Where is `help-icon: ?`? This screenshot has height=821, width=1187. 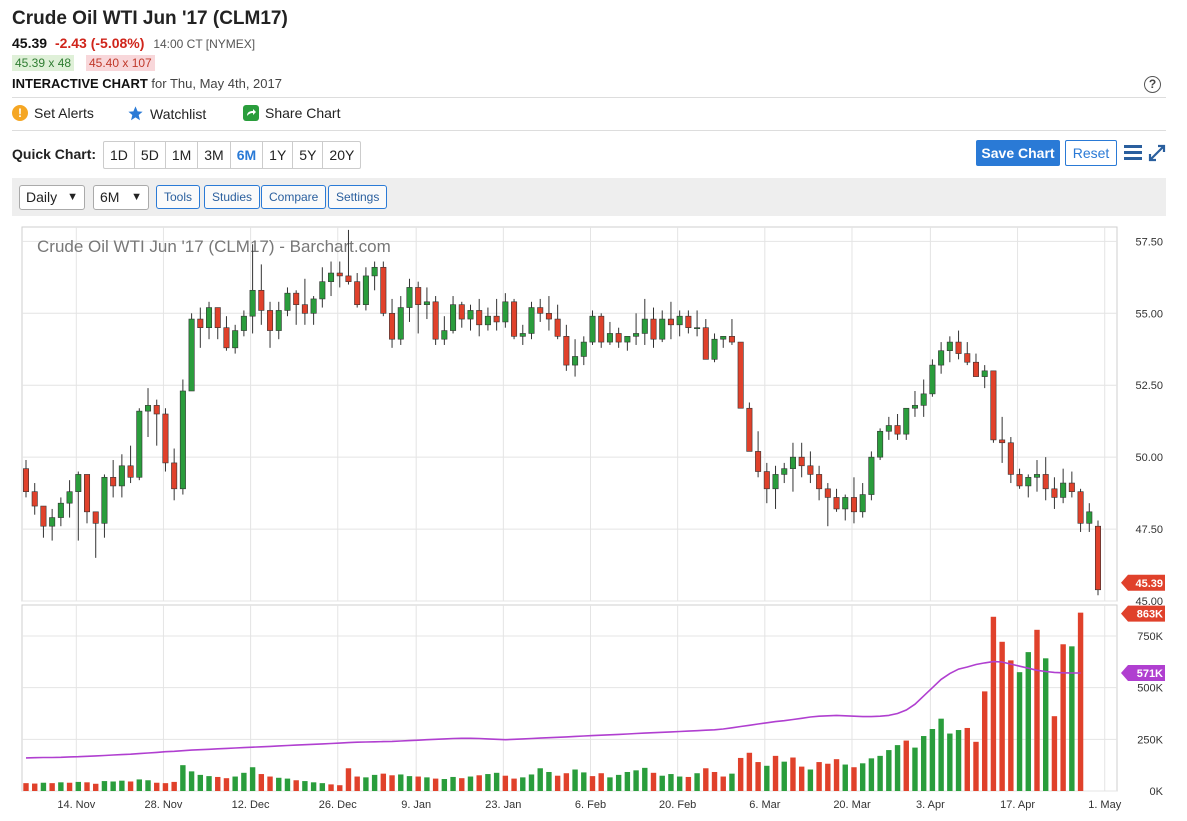 help-icon: ? is located at coordinates (1152, 84).